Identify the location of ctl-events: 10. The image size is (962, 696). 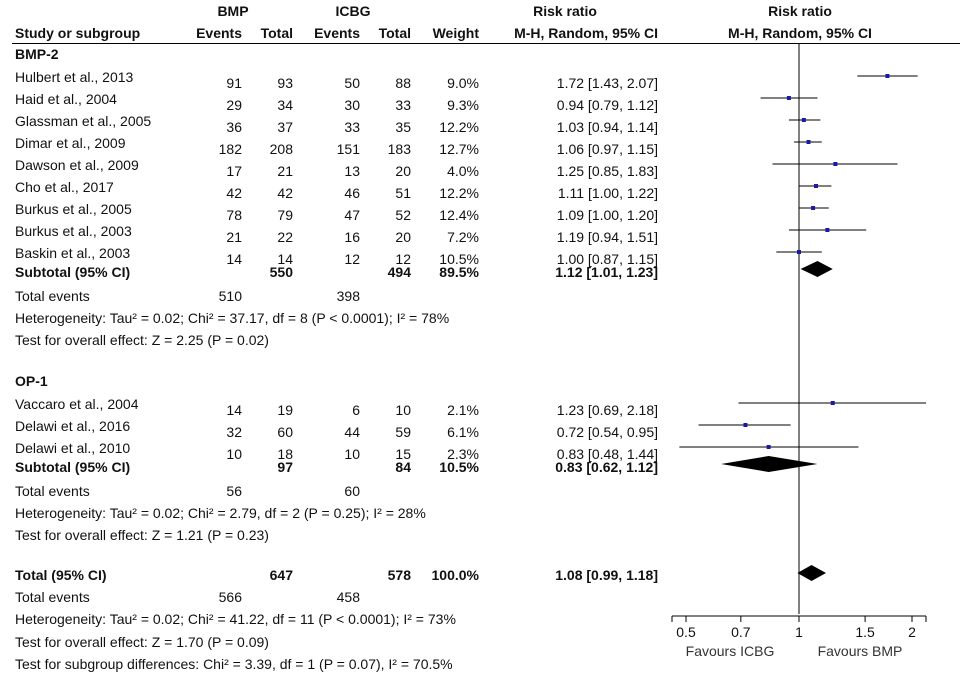
(352, 454).